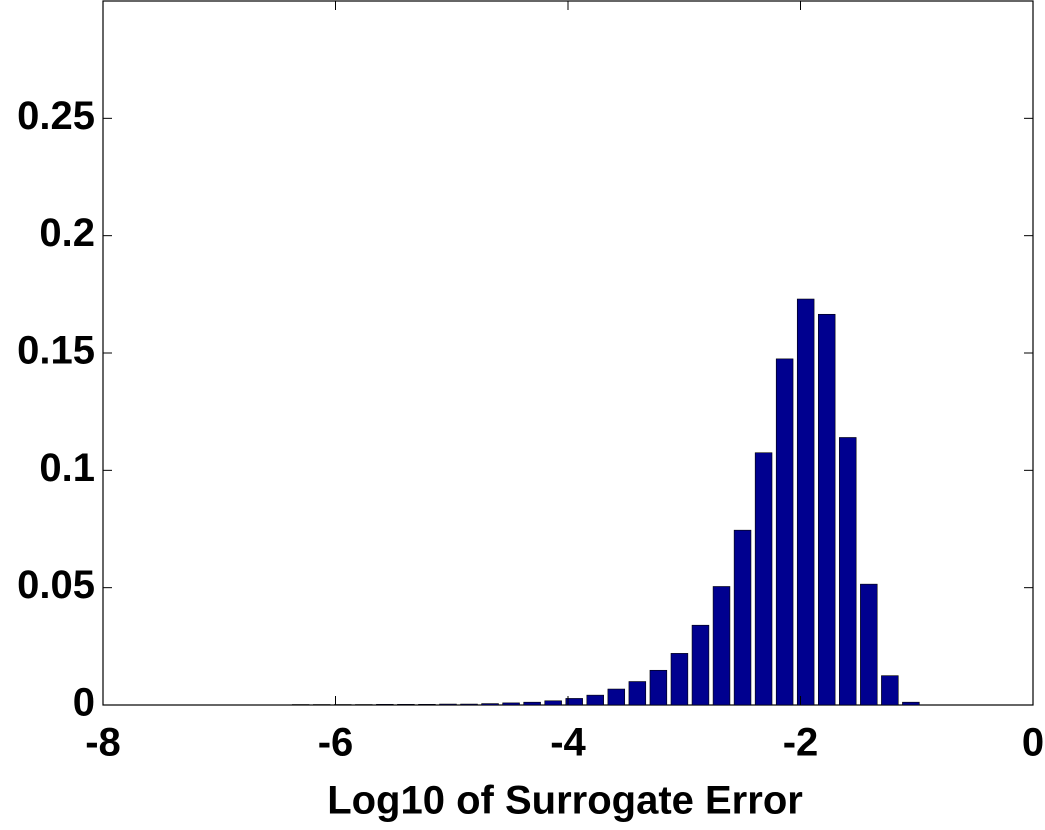 Image resolution: width=1045 pixels, height=830 pixels. What do you see at coordinates (84, 703) in the screenshot?
I see `y-tick-label: 0` at bounding box center [84, 703].